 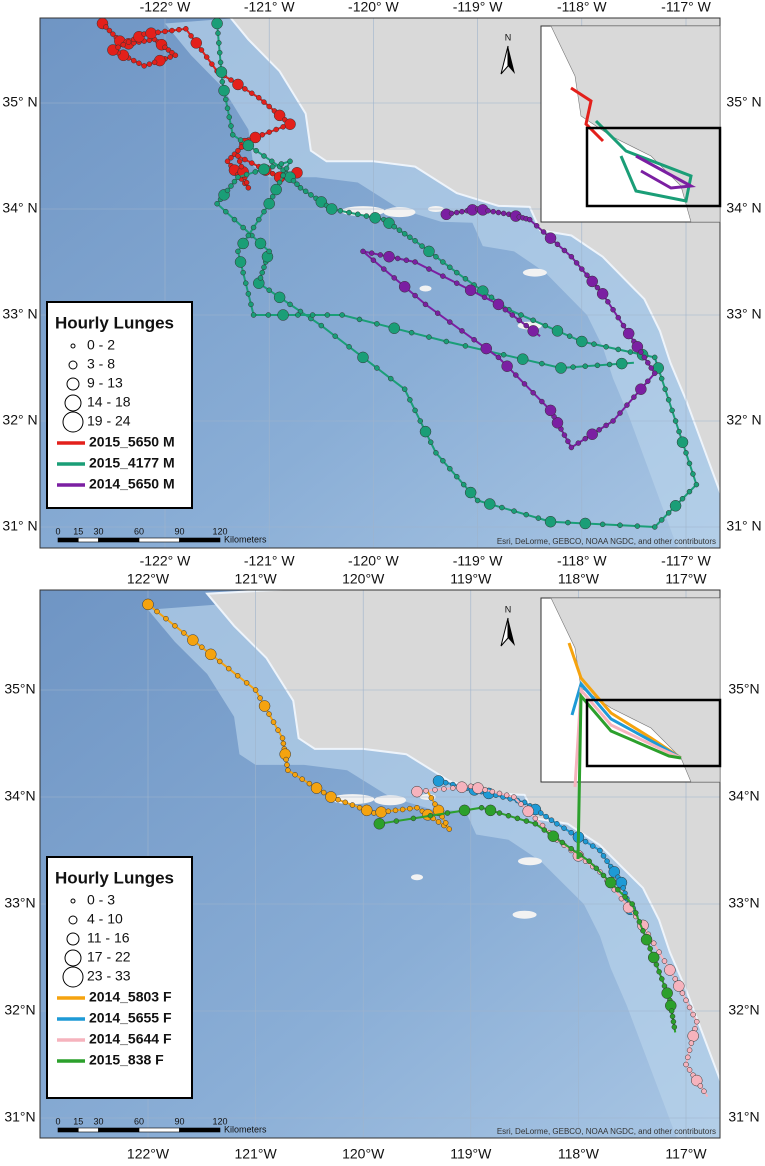 What do you see at coordinates (109, 421) in the screenshot?
I see `legend-size-label: 19 - 24` at bounding box center [109, 421].